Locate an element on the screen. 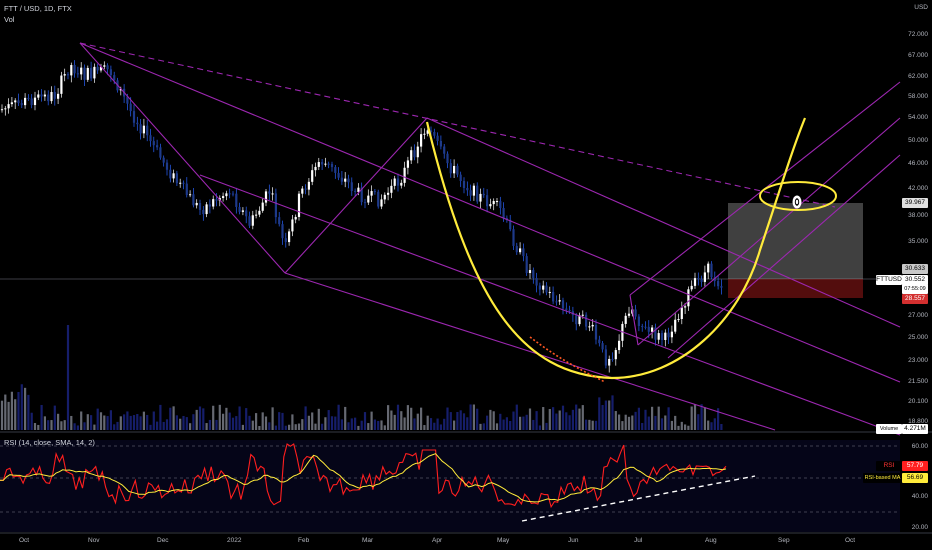 The width and height of the screenshot is (932, 550). price-tick: 21.500 is located at coordinates (918, 381).